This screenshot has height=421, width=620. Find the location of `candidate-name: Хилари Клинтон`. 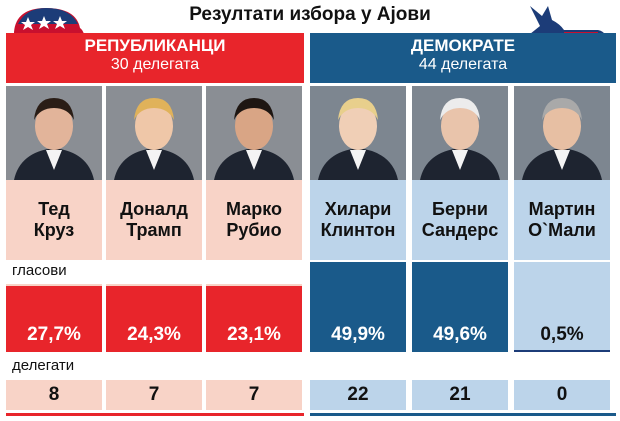

candidate-name: Хилари Клинтон is located at coordinates (358, 220).